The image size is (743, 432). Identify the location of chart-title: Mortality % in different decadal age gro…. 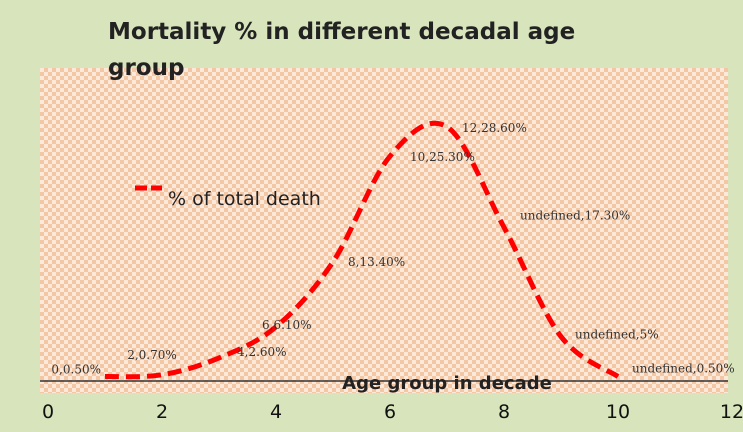
(342, 50).